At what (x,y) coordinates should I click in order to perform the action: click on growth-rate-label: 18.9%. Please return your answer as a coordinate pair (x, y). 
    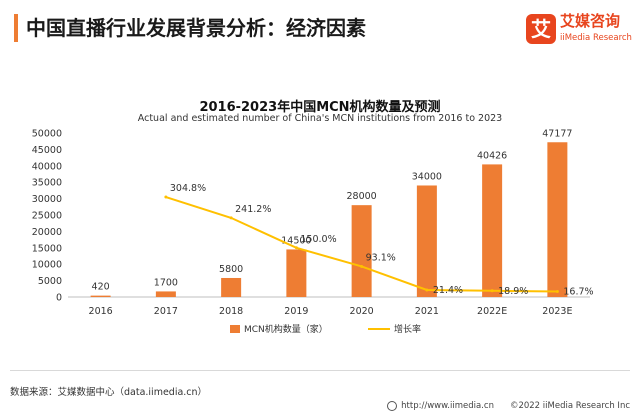
    Looking at the image, I should click on (513, 291).